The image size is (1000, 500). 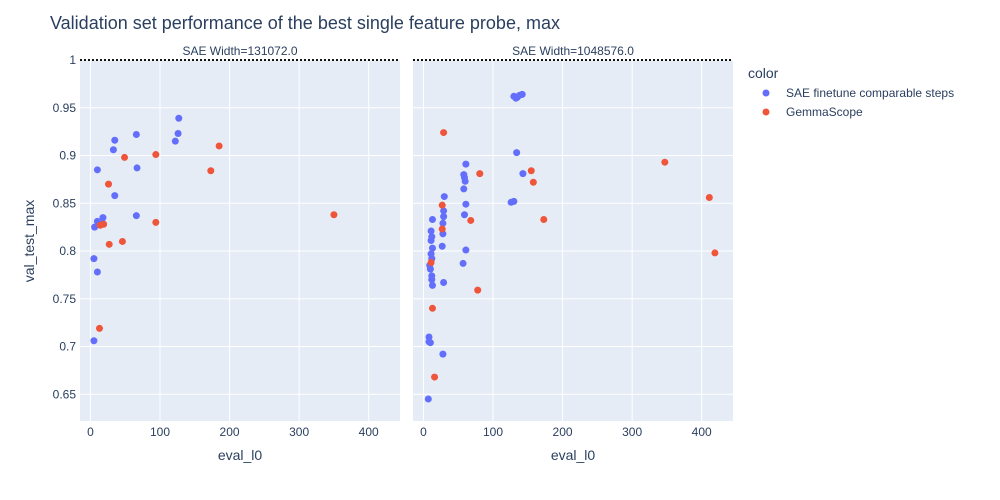 I want to click on series-sae-finetune-comparable-steps, so click(x=475, y=246).